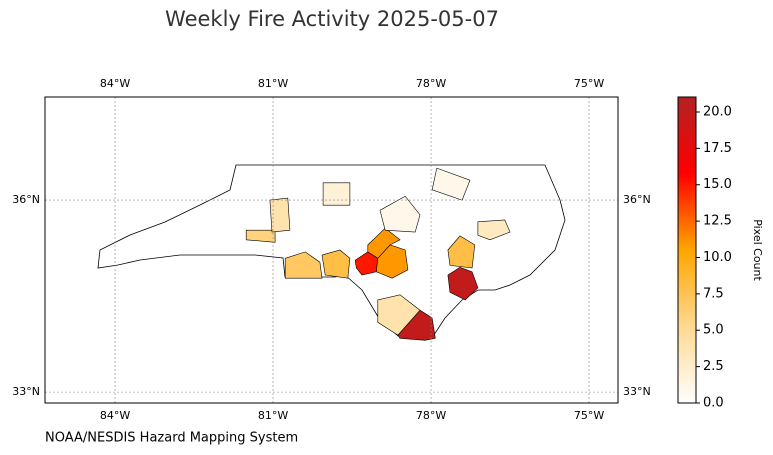  I want to click on colorbar-tick-label: 0.0, so click(713, 403).